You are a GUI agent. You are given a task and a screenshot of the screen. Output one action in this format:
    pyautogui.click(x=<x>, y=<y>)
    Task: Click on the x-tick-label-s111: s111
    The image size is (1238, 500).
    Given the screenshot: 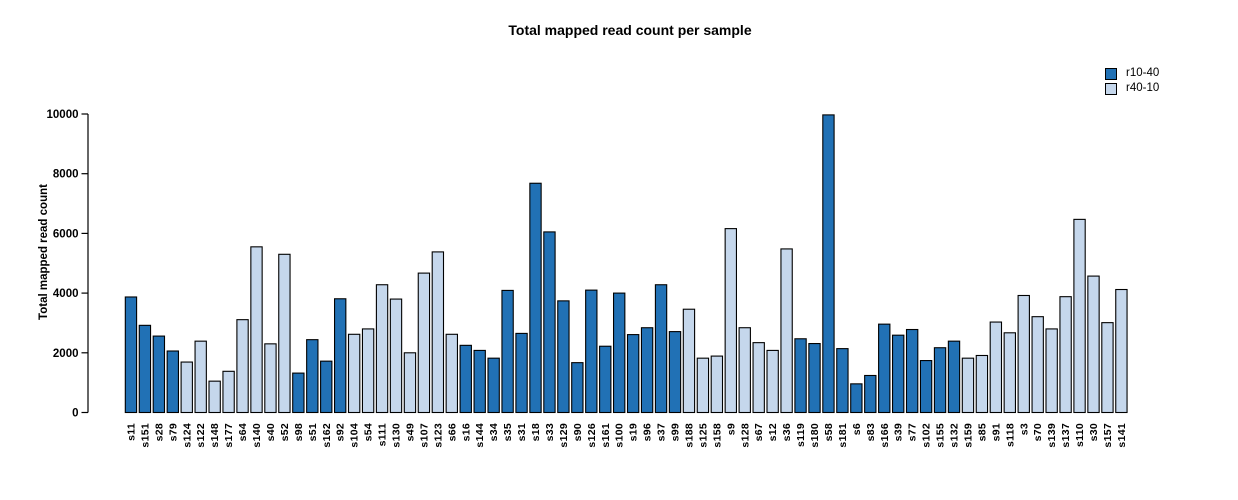 What is the action you would take?
    pyautogui.click(x=383, y=434)
    